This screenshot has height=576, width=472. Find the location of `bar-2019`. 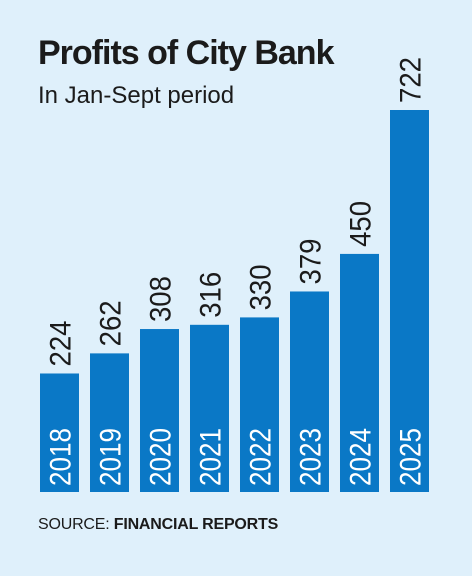

bar-2019 is located at coordinates (109, 422).